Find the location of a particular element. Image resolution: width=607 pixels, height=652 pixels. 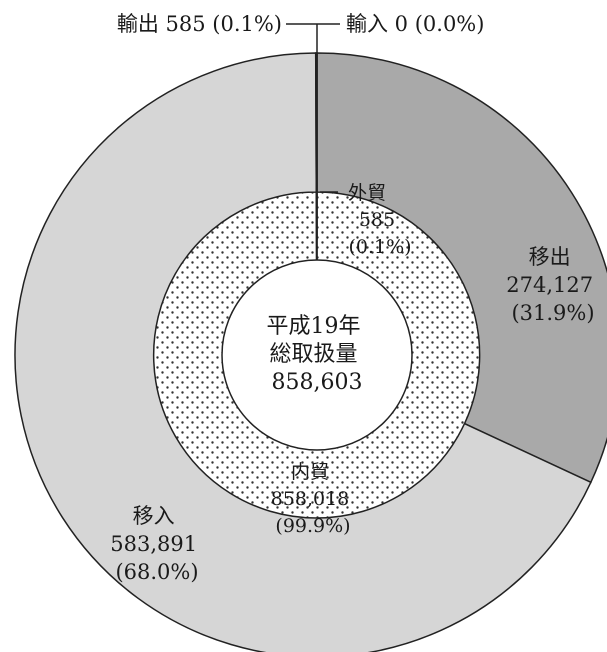

gaiboeki-percent: (0.1%) is located at coordinates (379, 247).